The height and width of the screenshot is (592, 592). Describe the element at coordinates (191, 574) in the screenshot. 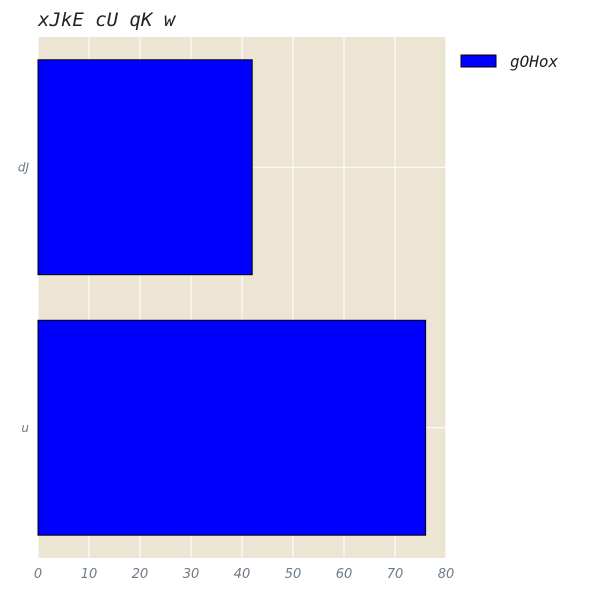

I see `x-tick-label: 30` at that location.